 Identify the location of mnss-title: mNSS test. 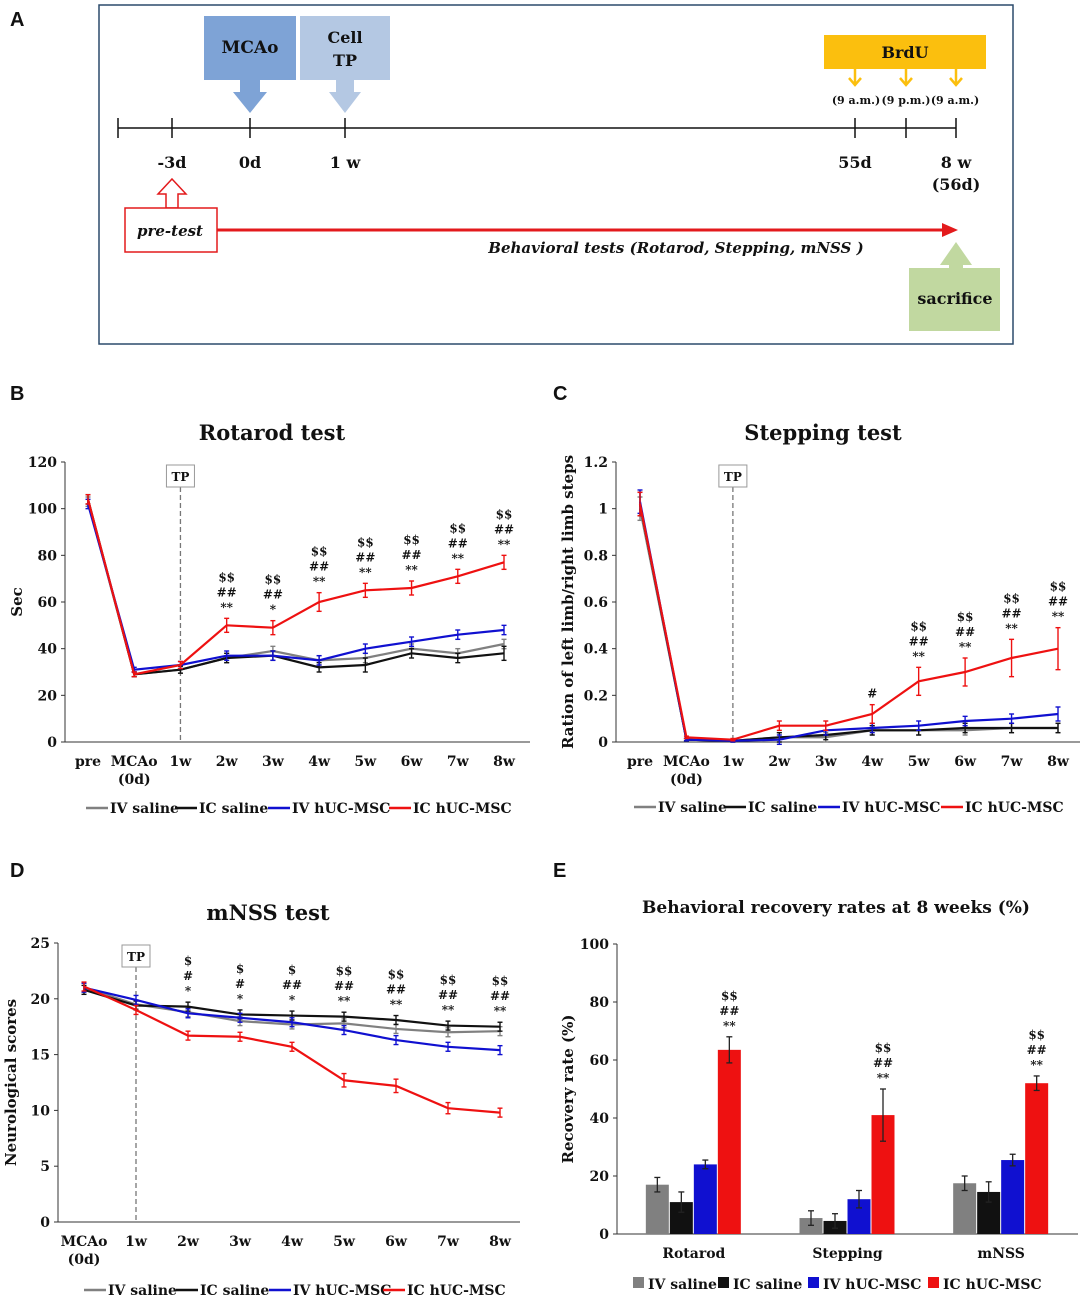
(267, 912).